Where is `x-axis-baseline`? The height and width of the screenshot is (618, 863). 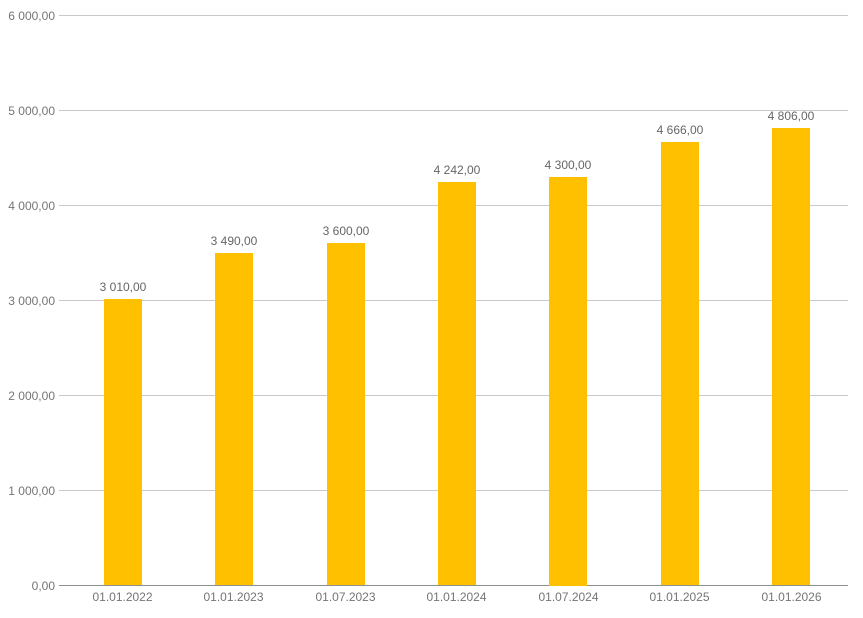
x-axis-baseline is located at coordinates (453, 585).